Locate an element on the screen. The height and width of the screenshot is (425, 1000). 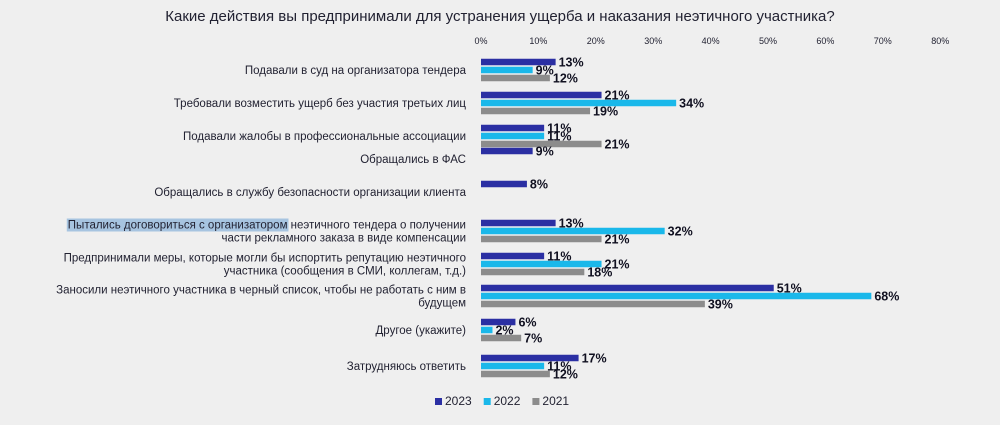
x-tick-label: 60% is located at coordinates (825, 41).